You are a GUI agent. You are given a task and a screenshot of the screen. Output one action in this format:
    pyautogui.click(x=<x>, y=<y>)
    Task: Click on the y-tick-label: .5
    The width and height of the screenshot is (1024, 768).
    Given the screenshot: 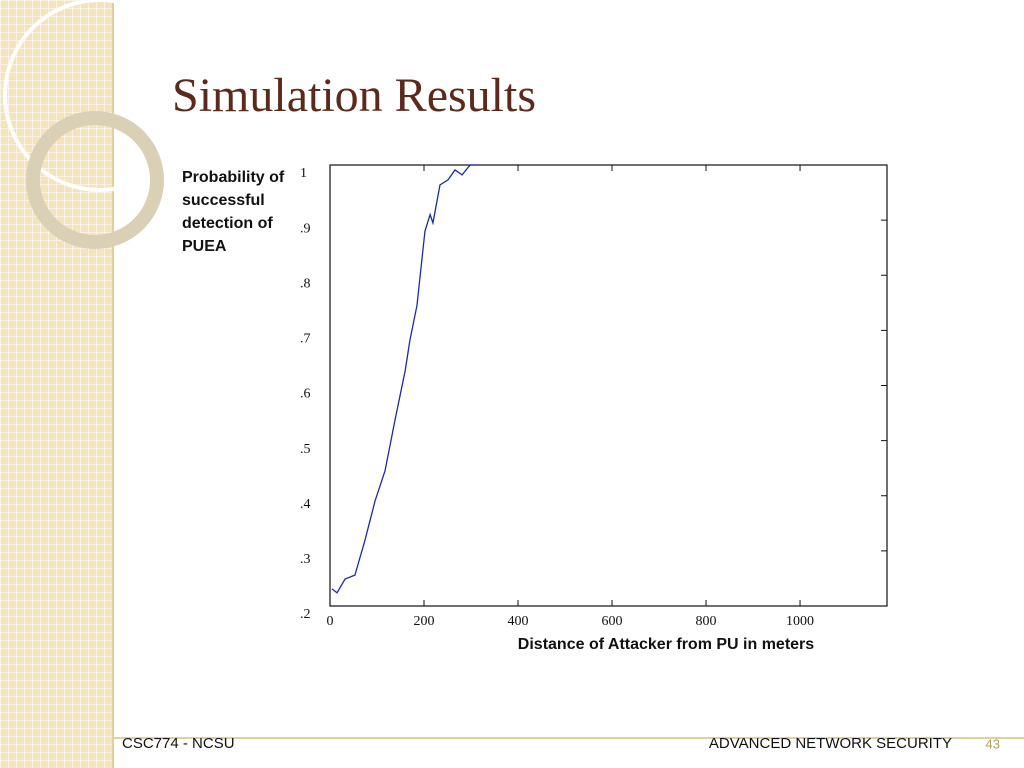 What is the action you would take?
    pyautogui.click(x=305, y=449)
    